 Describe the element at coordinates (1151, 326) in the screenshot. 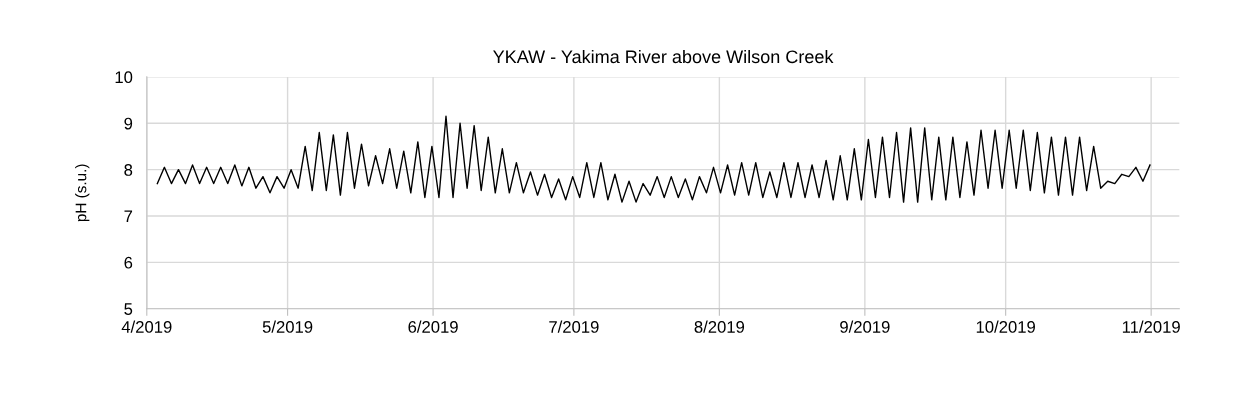

I see `x-tick-label: 11/2019` at that location.